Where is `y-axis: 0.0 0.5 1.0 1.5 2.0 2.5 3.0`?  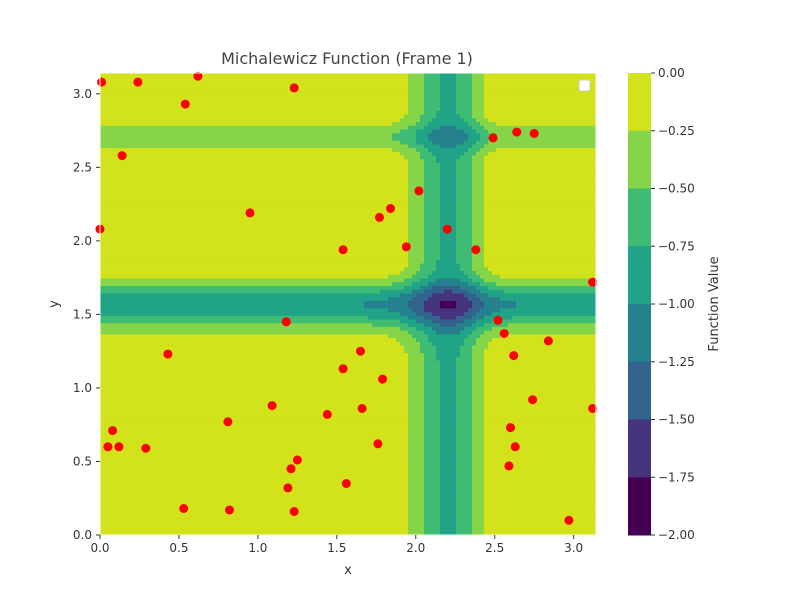 y-axis: 0.0 0.5 1.0 1.5 2.0 2.5 3.0 is located at coordinates (86, 314).